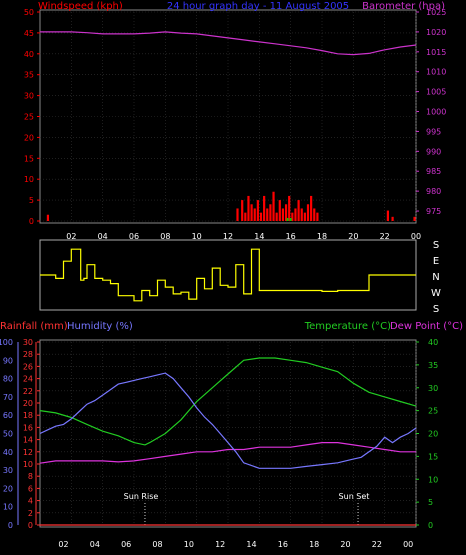  Describe the element at coordinates (29, 75) in the screenshot. I see `windspeed-tick-label: 35` at that location.